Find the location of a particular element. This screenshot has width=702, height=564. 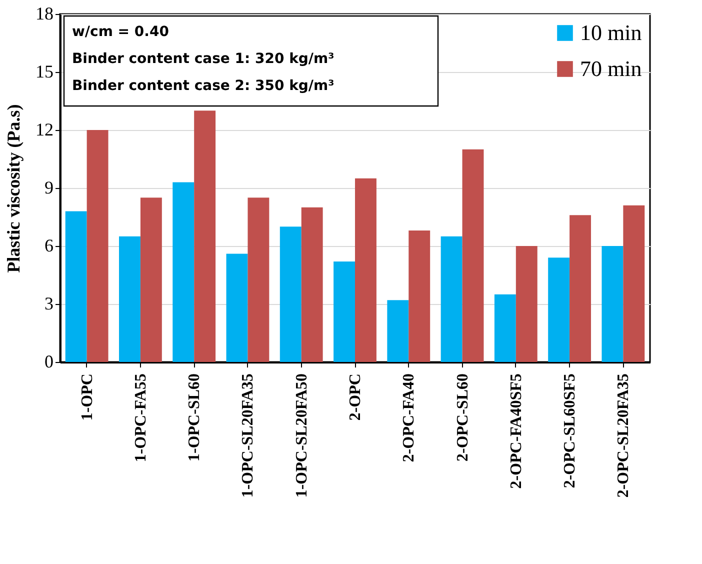

x-tick-label: 1-OPC-SL60 is located at coordinates (195, 418).